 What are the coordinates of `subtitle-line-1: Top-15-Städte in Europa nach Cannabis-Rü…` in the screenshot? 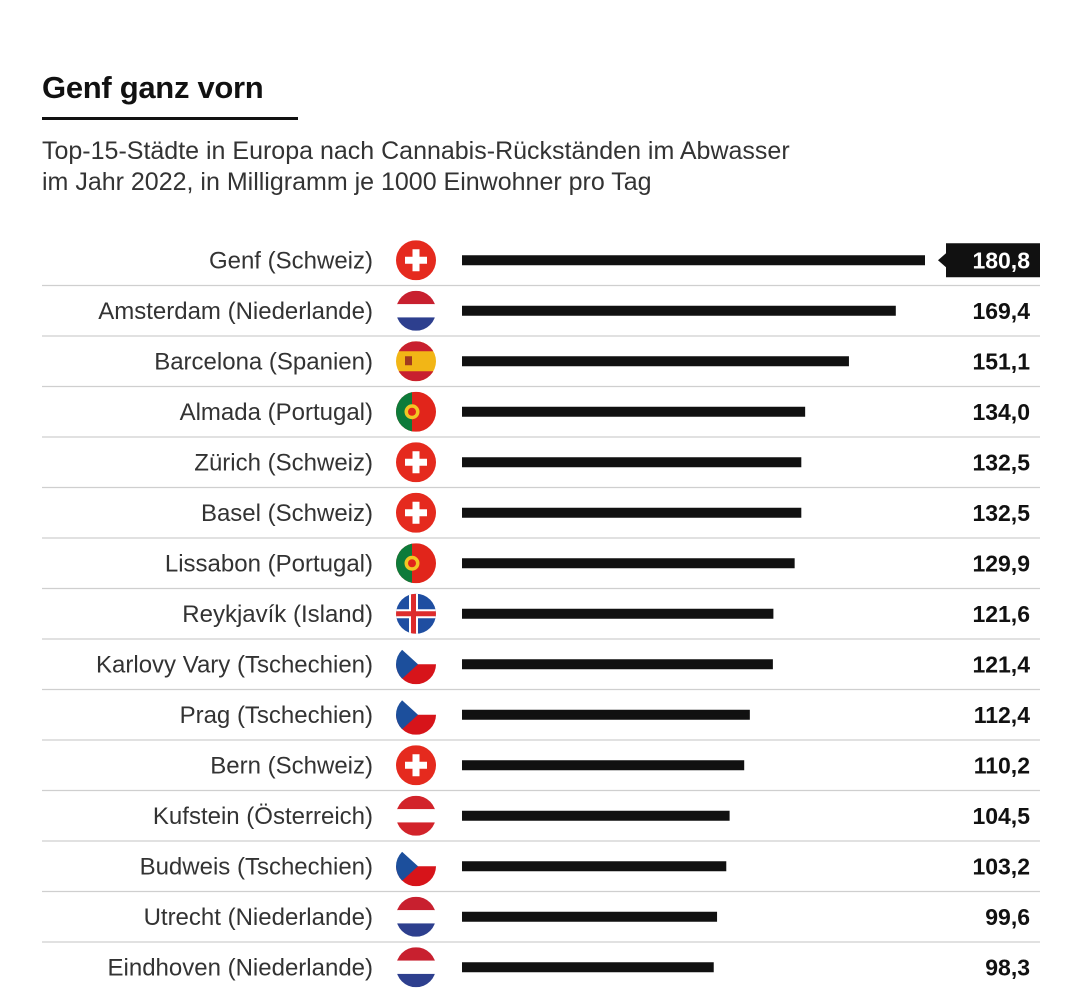 It's located at (416, 151).